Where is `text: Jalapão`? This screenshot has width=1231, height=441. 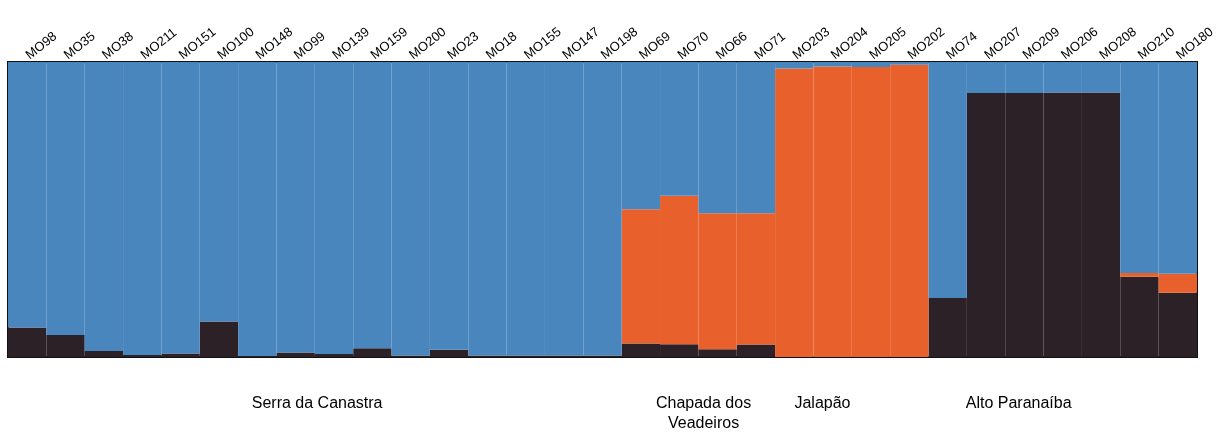
text: Jalapão is located at coordinates (822, 402).